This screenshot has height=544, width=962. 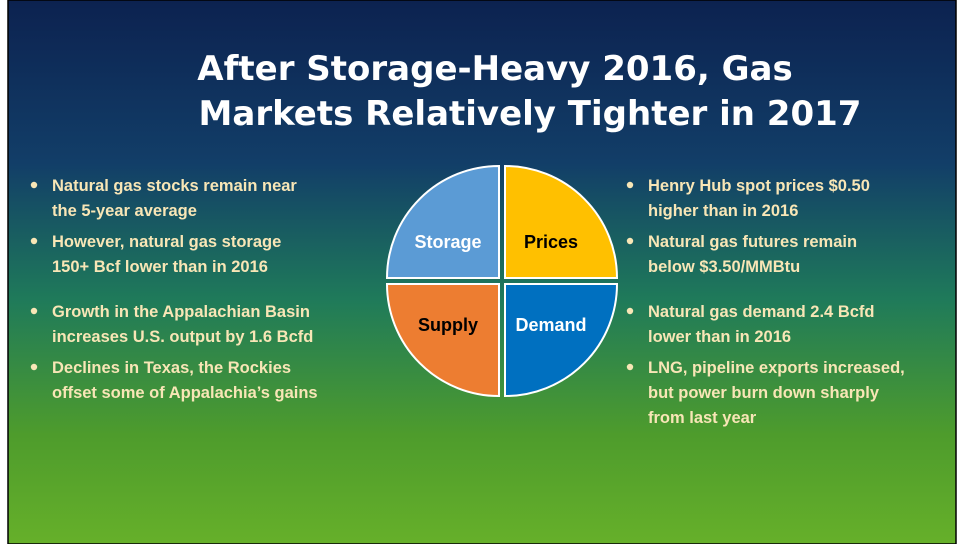 I want to click on bullet-text: higher than in 2016, so click(x=723, y=211).